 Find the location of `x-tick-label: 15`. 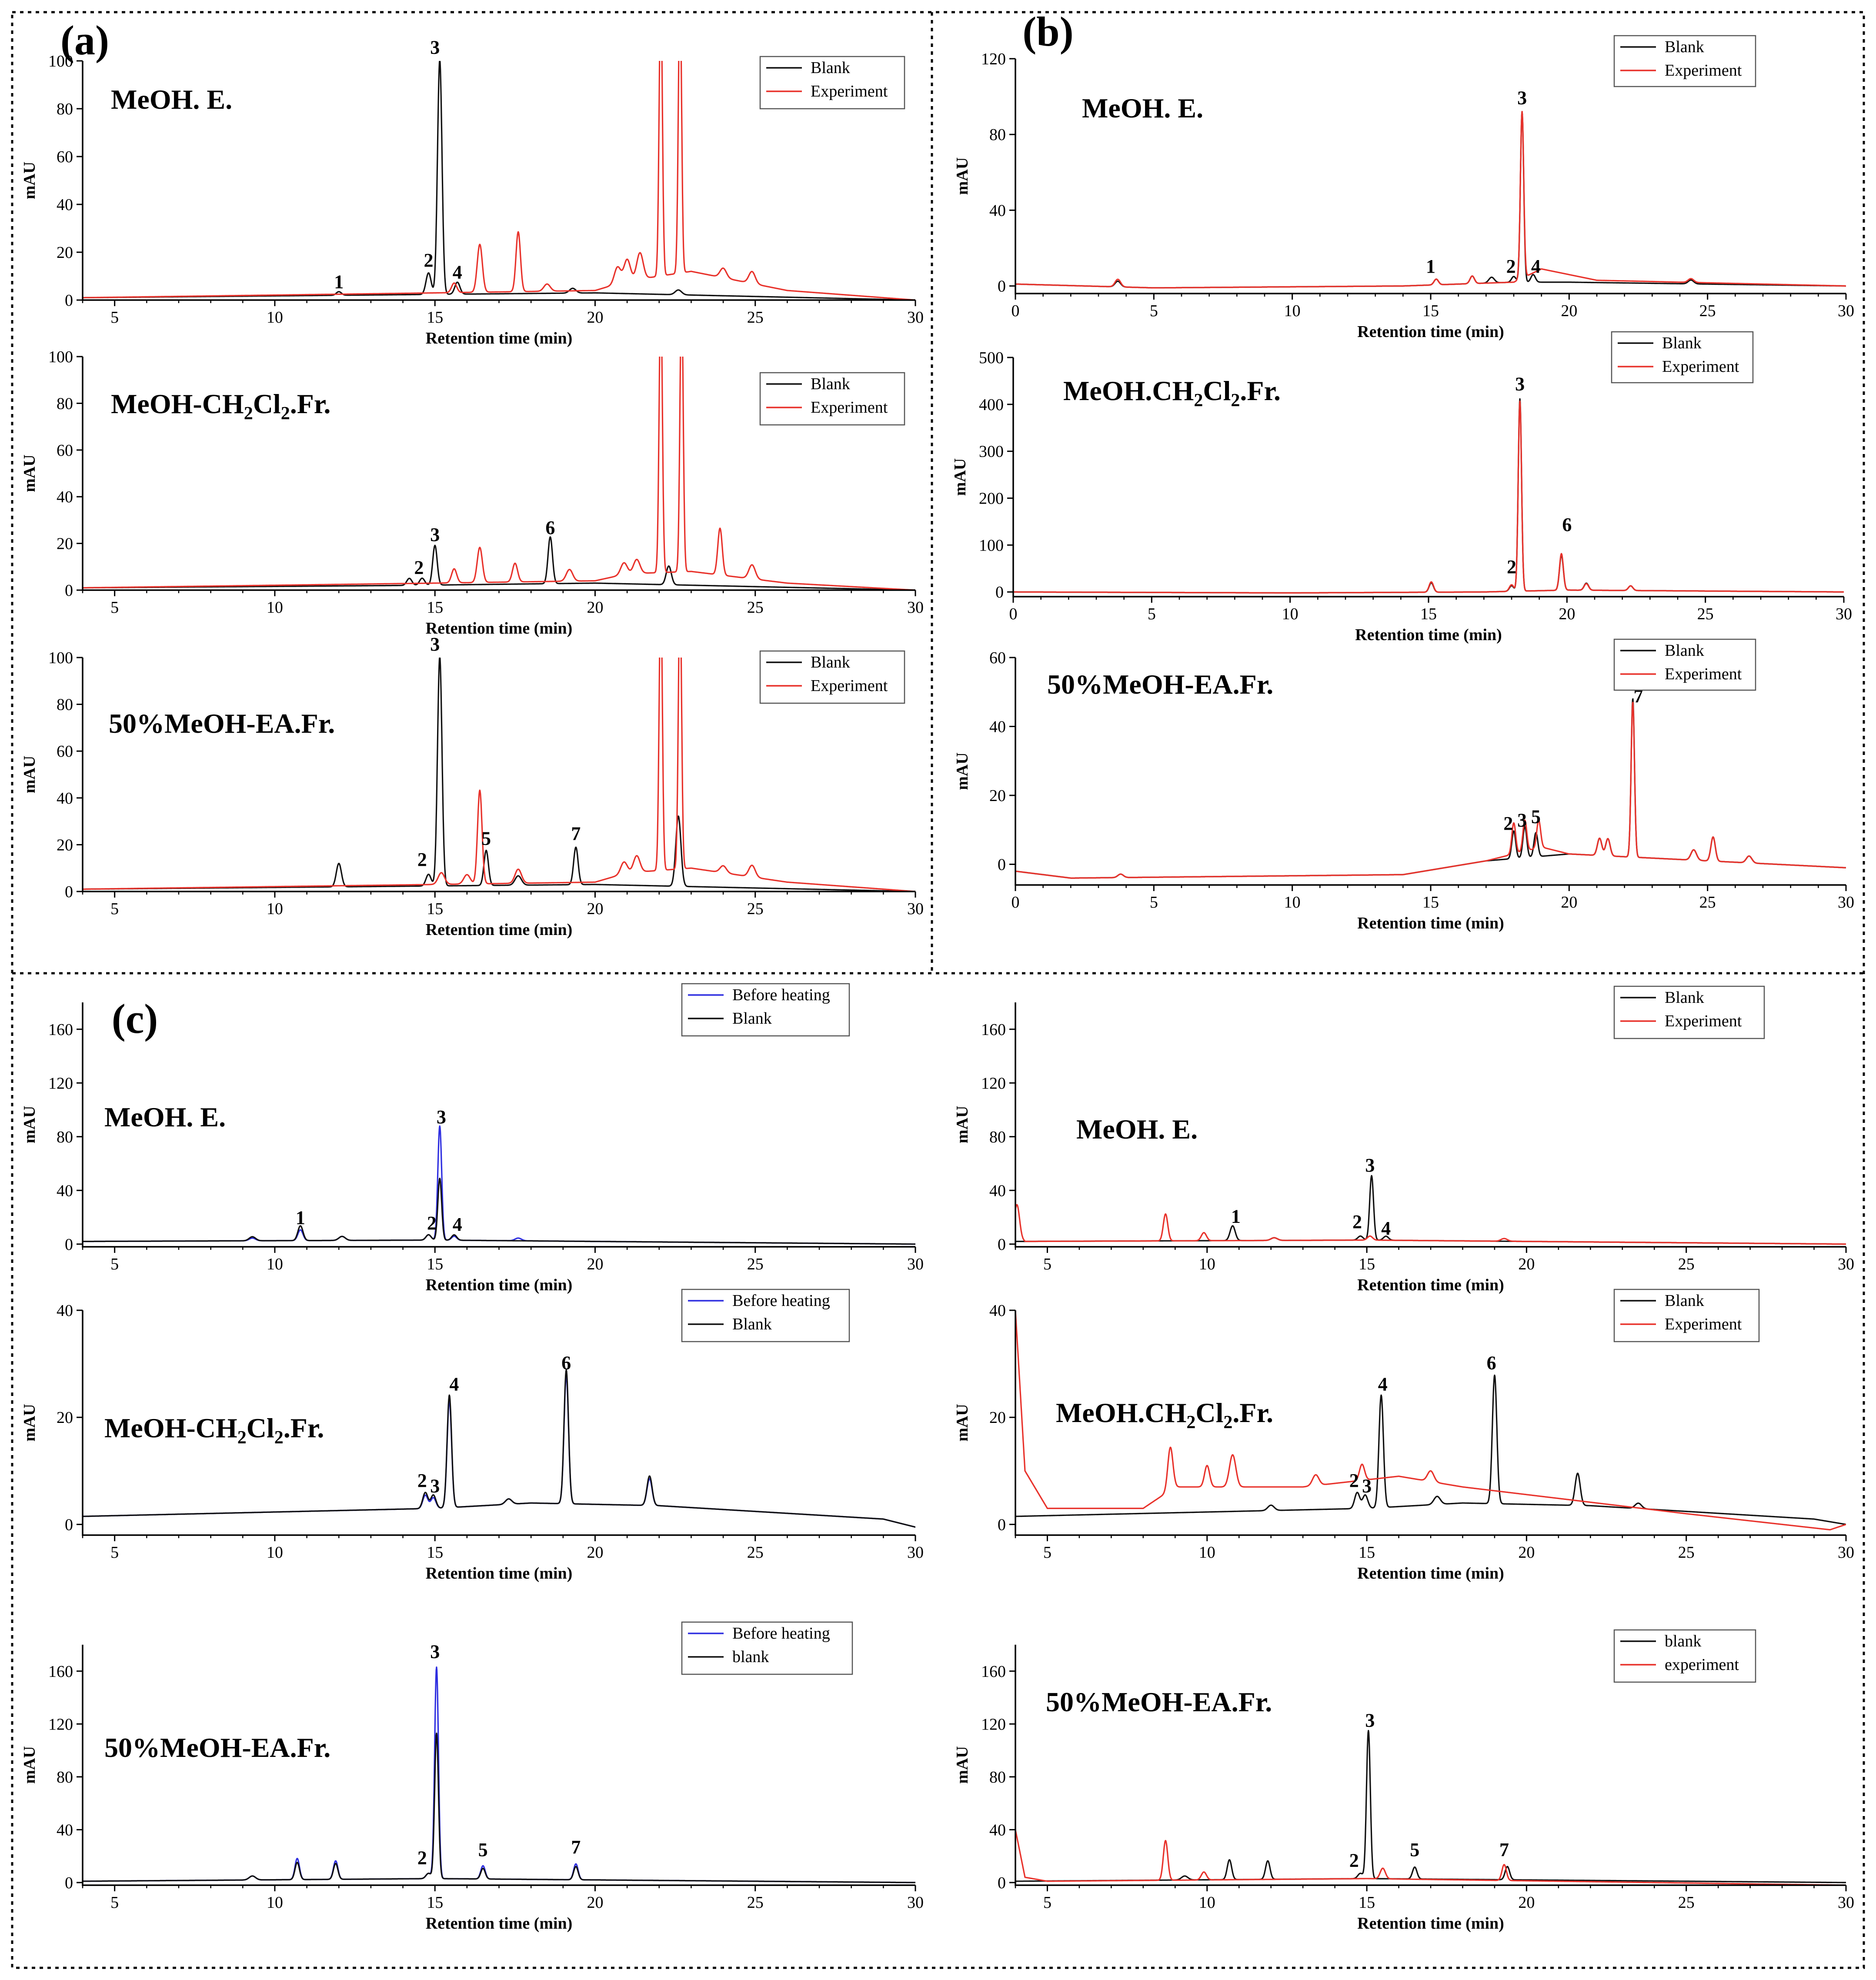

x-tick-label: 15 is located at coordinates (1430, 311).